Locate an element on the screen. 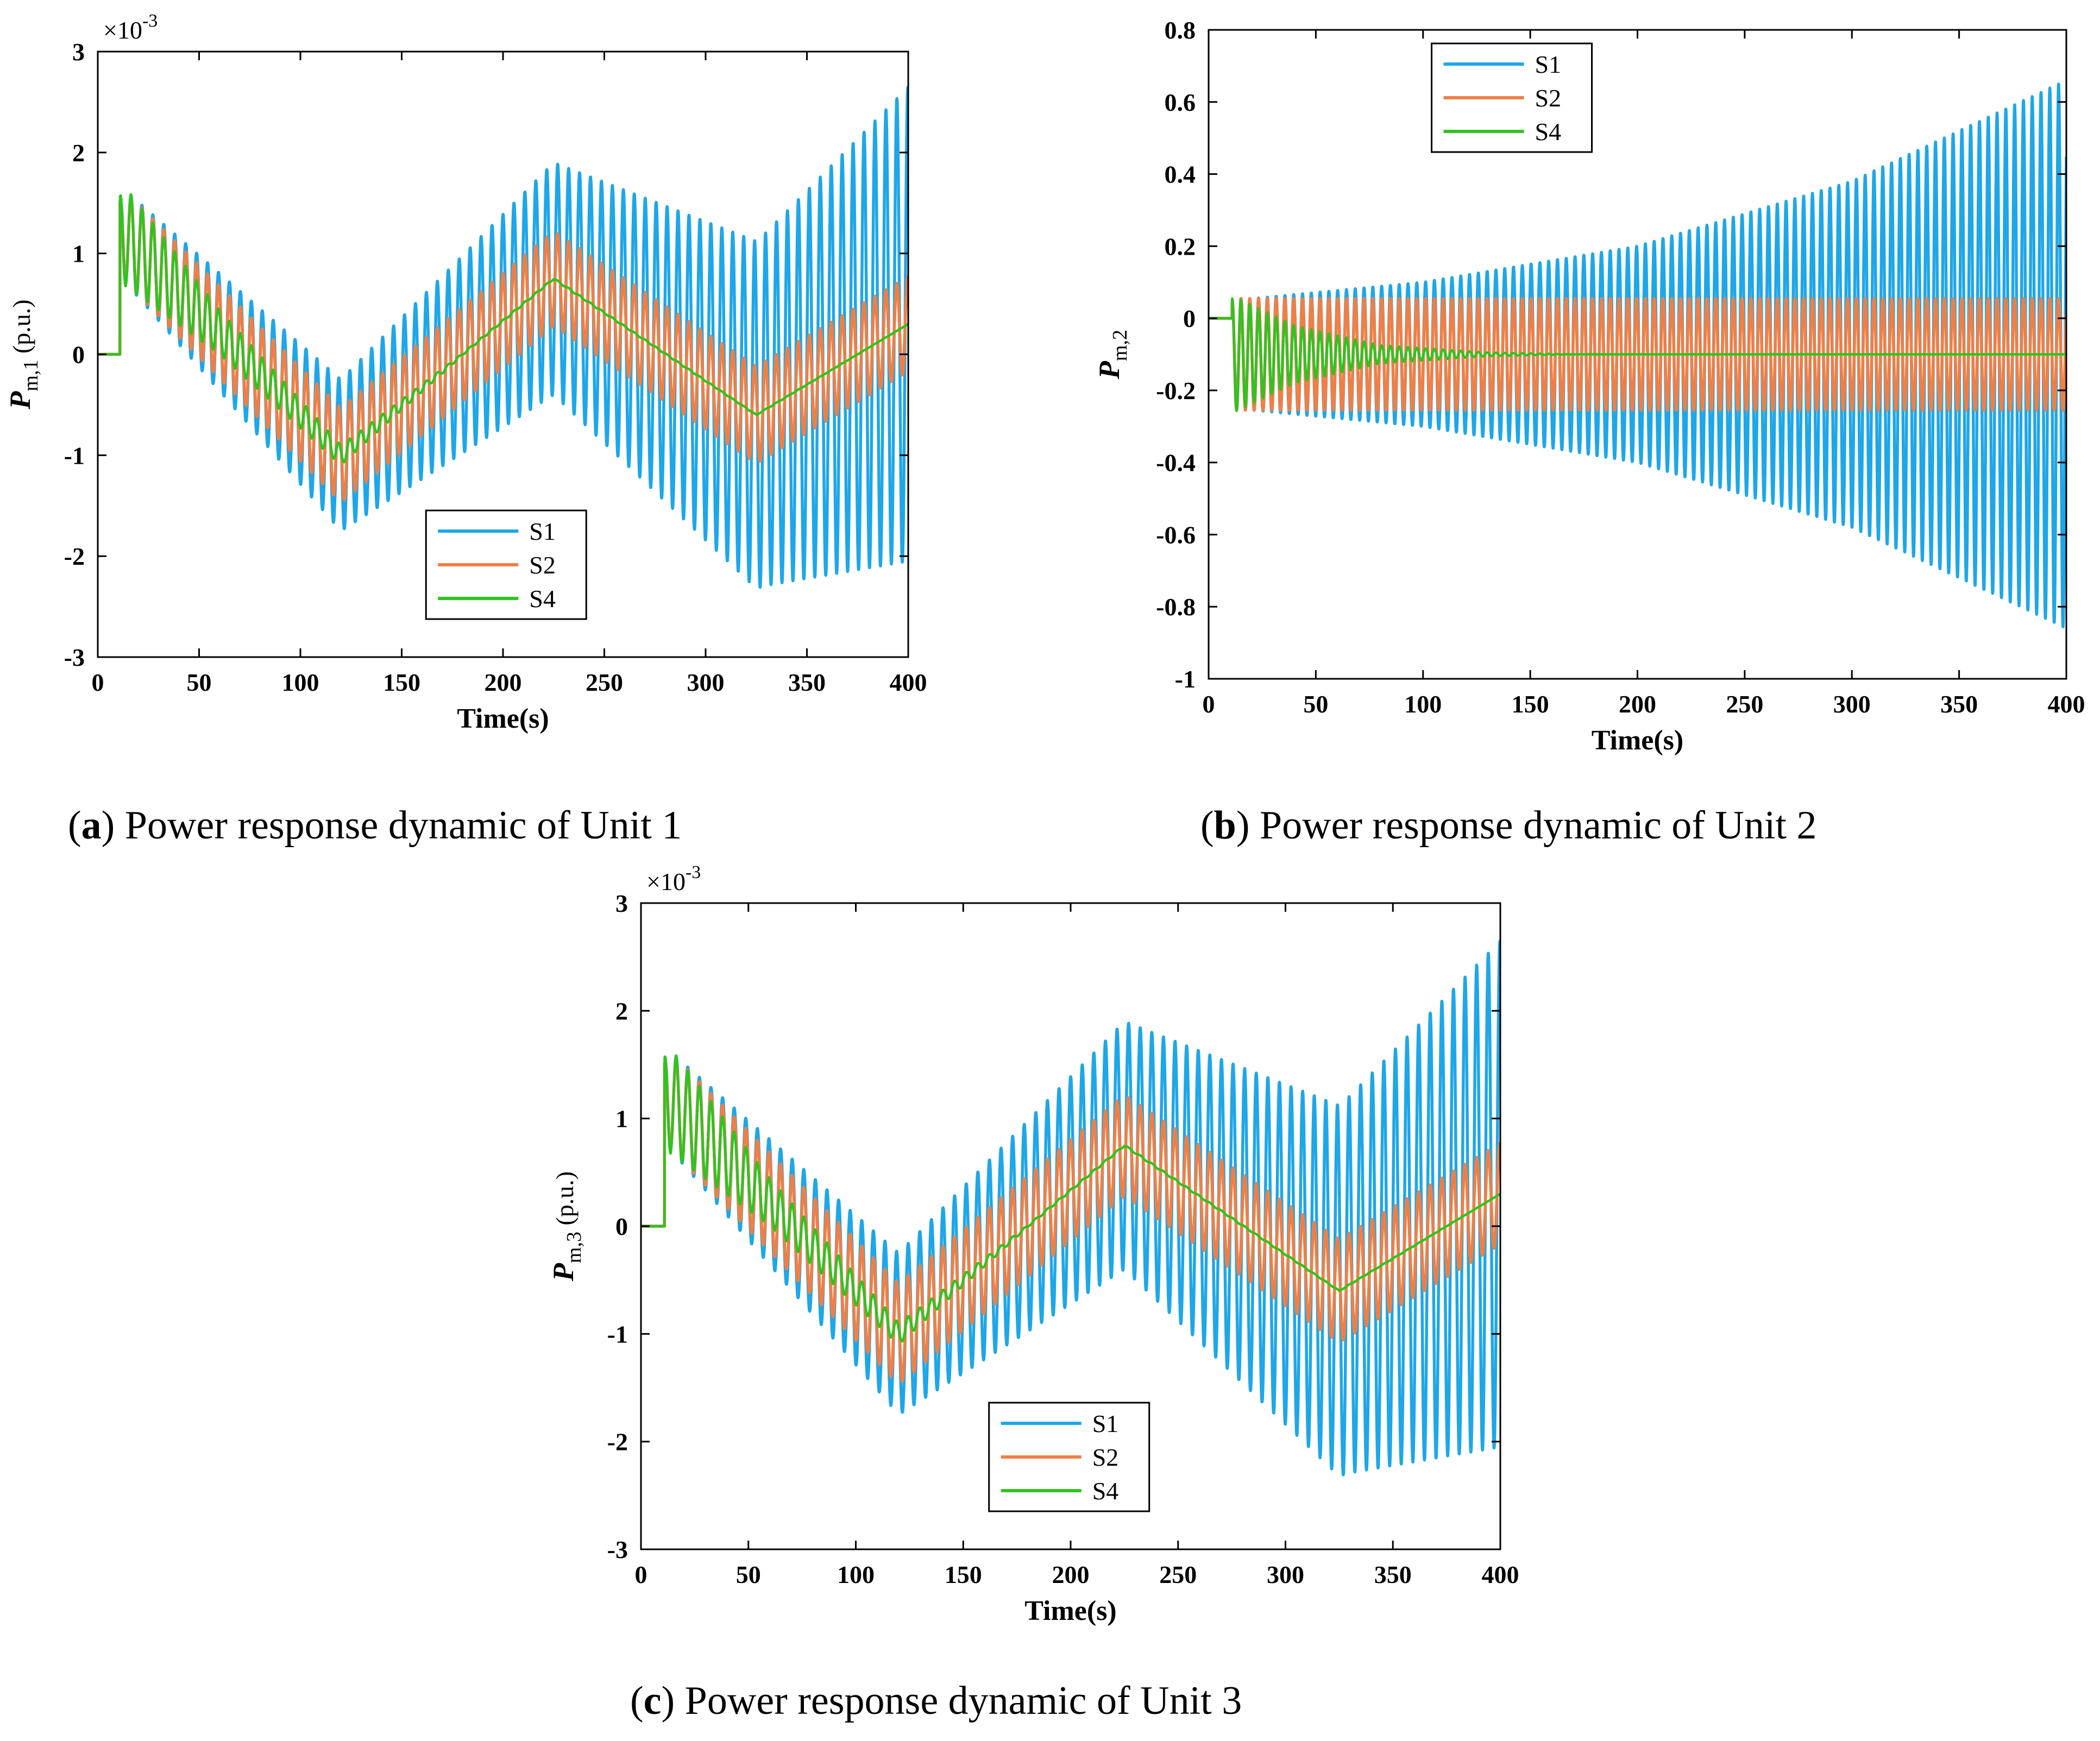 The height and width of the screenshot is (1741, 2100). y-axis-label-sub: m,3 is located at coordinates (574, 1247).